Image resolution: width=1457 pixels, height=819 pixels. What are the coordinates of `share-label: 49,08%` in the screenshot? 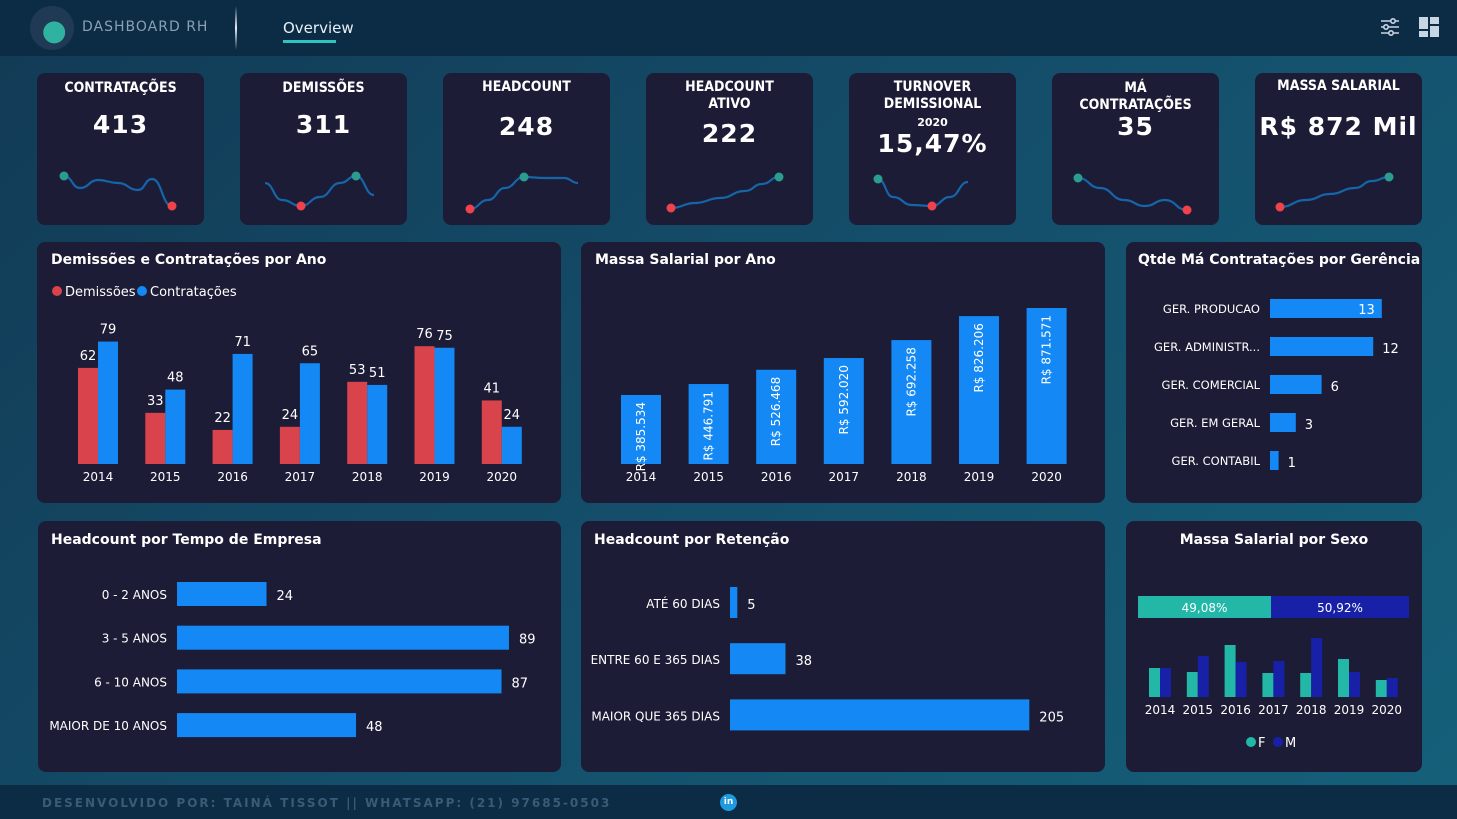 It's located at (1205, 608).